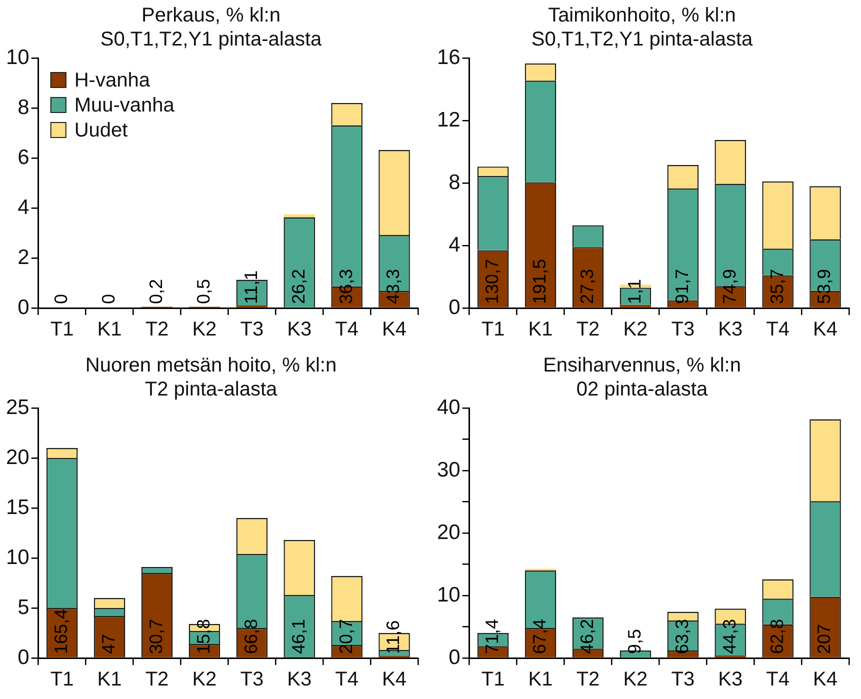 This screenshot has width=861, height=699. Describe the element at coordinates (101, 131) in the screenshot. I see `legend-label: Uudet` at that location.